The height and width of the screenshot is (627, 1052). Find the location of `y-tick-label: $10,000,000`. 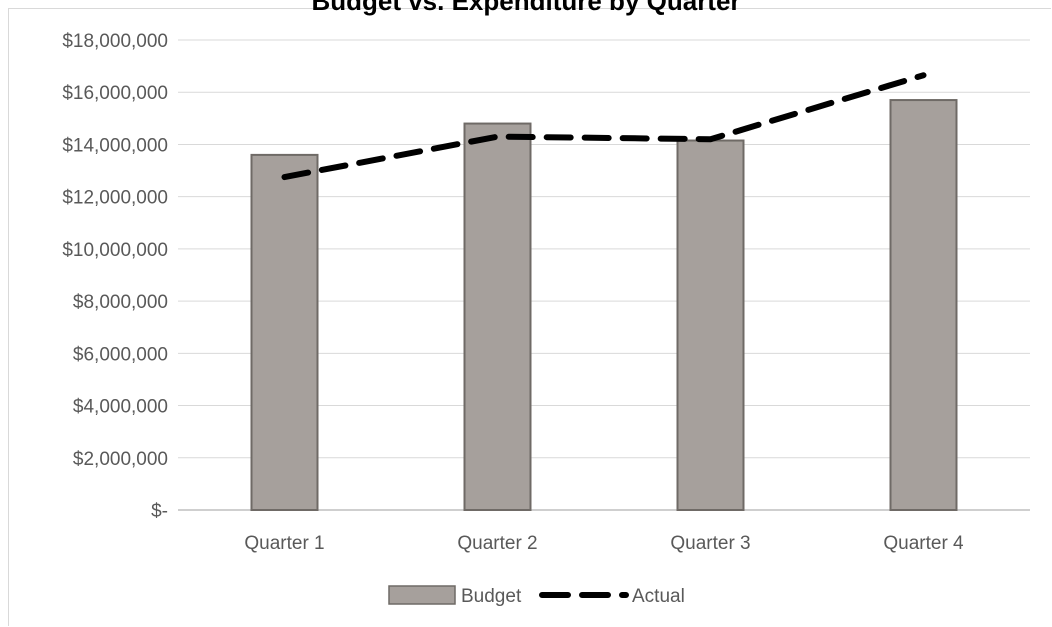

y-tick-label: $10,000,000 is located at coordinates (115, 250).